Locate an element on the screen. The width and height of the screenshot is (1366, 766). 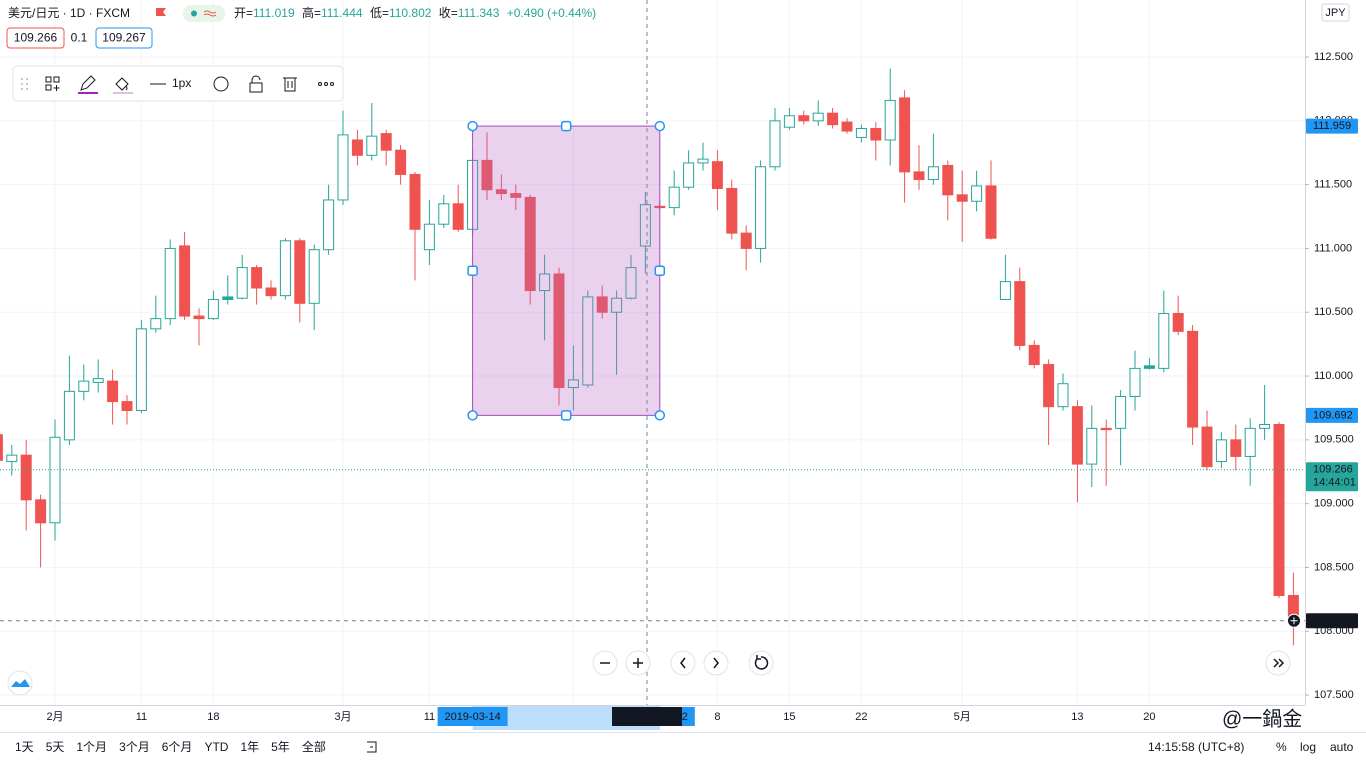
clock: 14:15:58 (UTC+8) is located at coordinates (1196, 747).